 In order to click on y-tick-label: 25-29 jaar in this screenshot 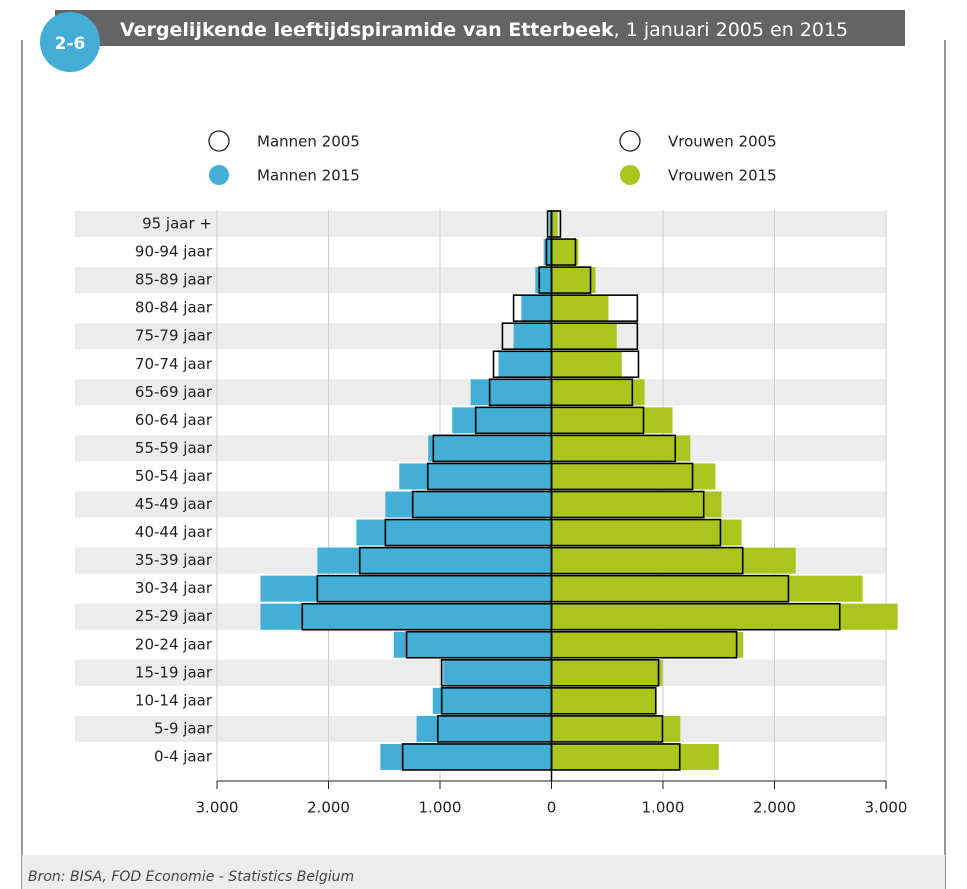, I will do `click(174, 616)`.